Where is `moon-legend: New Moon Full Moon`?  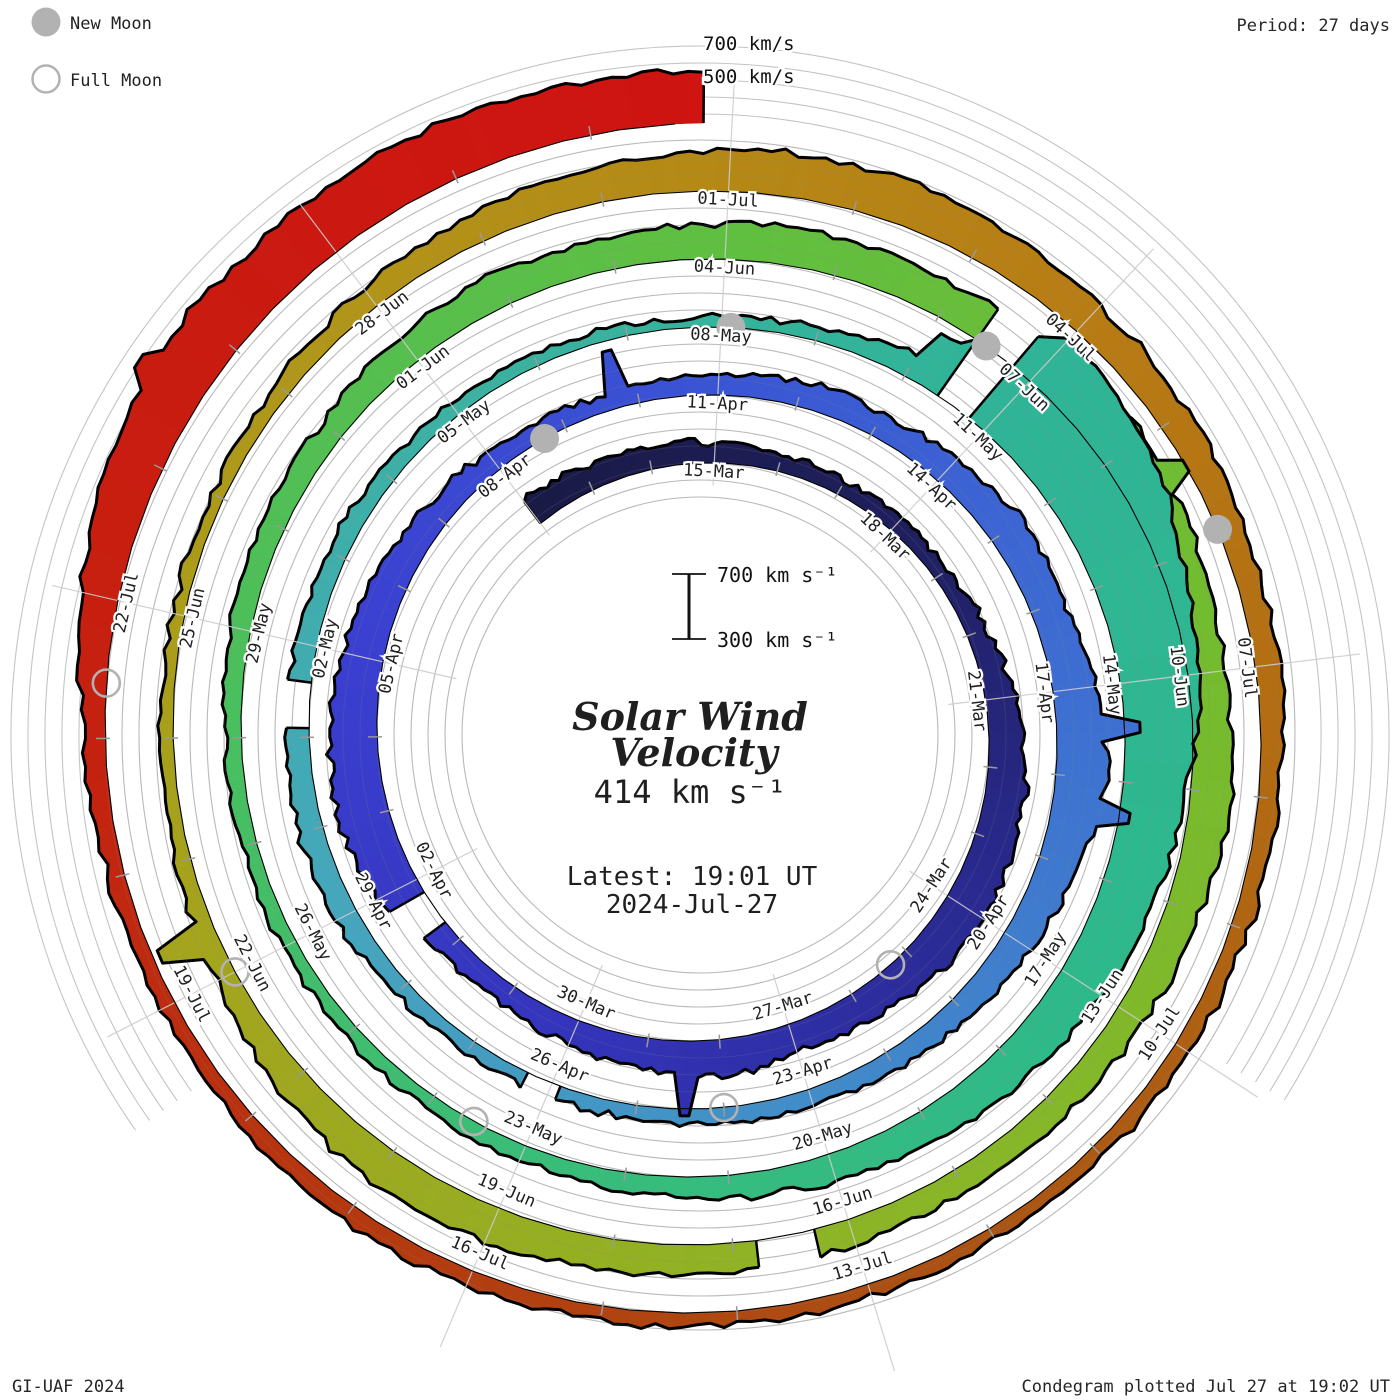
moon-legend: New Moon Full Moon is located at coordinates (96, 50).